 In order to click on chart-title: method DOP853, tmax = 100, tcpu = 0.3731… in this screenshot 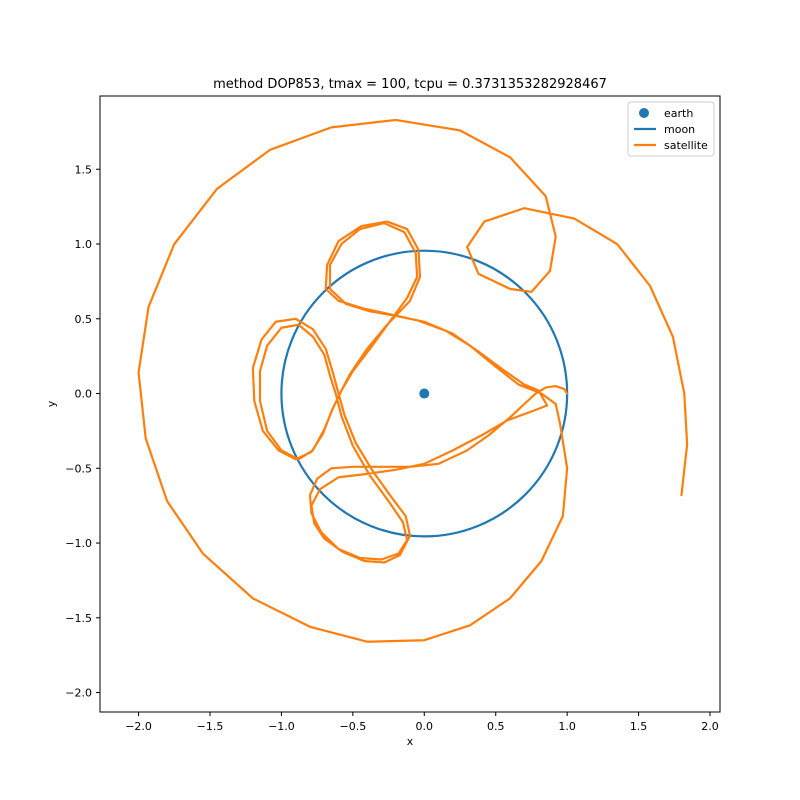, I will do `click(410, 84)`.